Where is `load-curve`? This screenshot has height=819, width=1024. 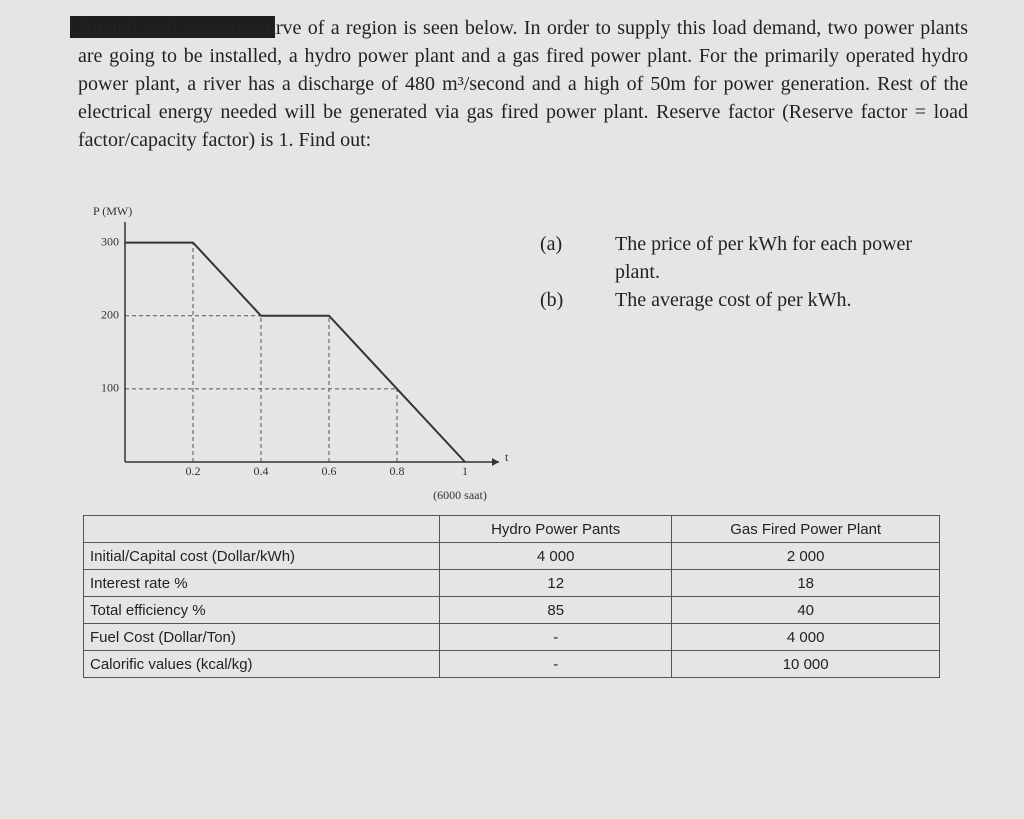 load-curve is located at coordinates (295, 352).